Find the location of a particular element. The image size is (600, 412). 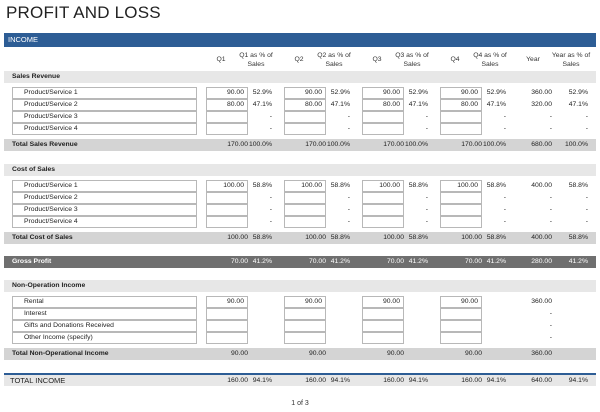

column-header: Q3 is located at coordinates (377, 59).